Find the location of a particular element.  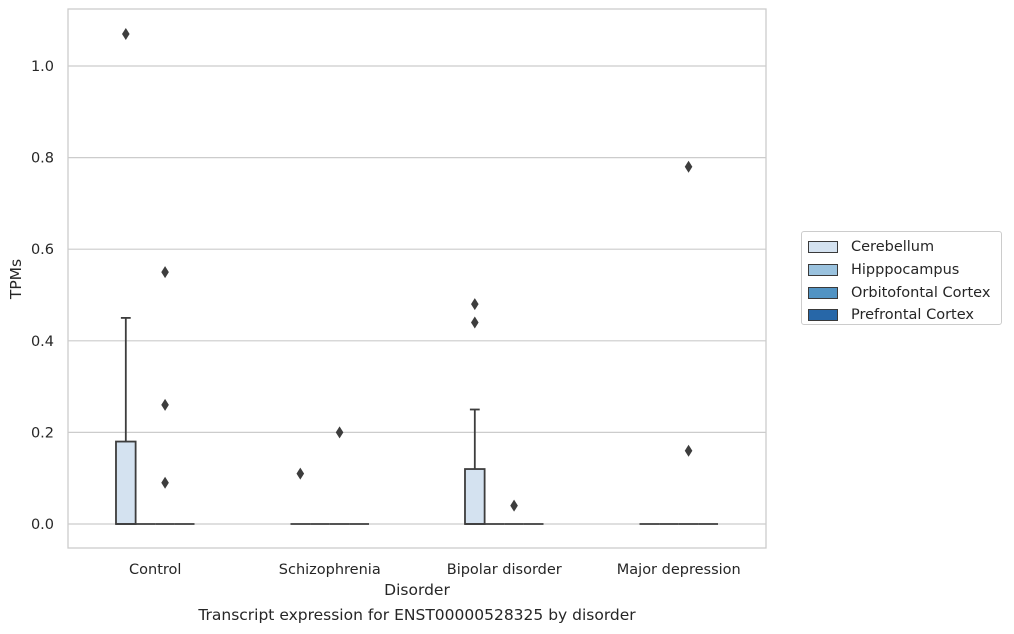

y-tick-labels: 0.0 0.2 0.4 0.6 0.8 1.0 is located at coordinates (42, 296).